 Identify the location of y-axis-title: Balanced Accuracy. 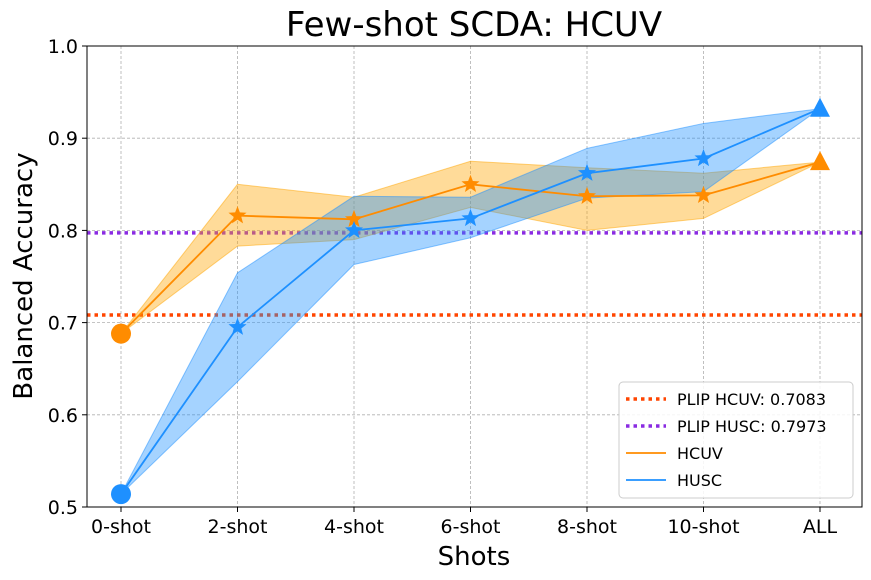
(24, 275).